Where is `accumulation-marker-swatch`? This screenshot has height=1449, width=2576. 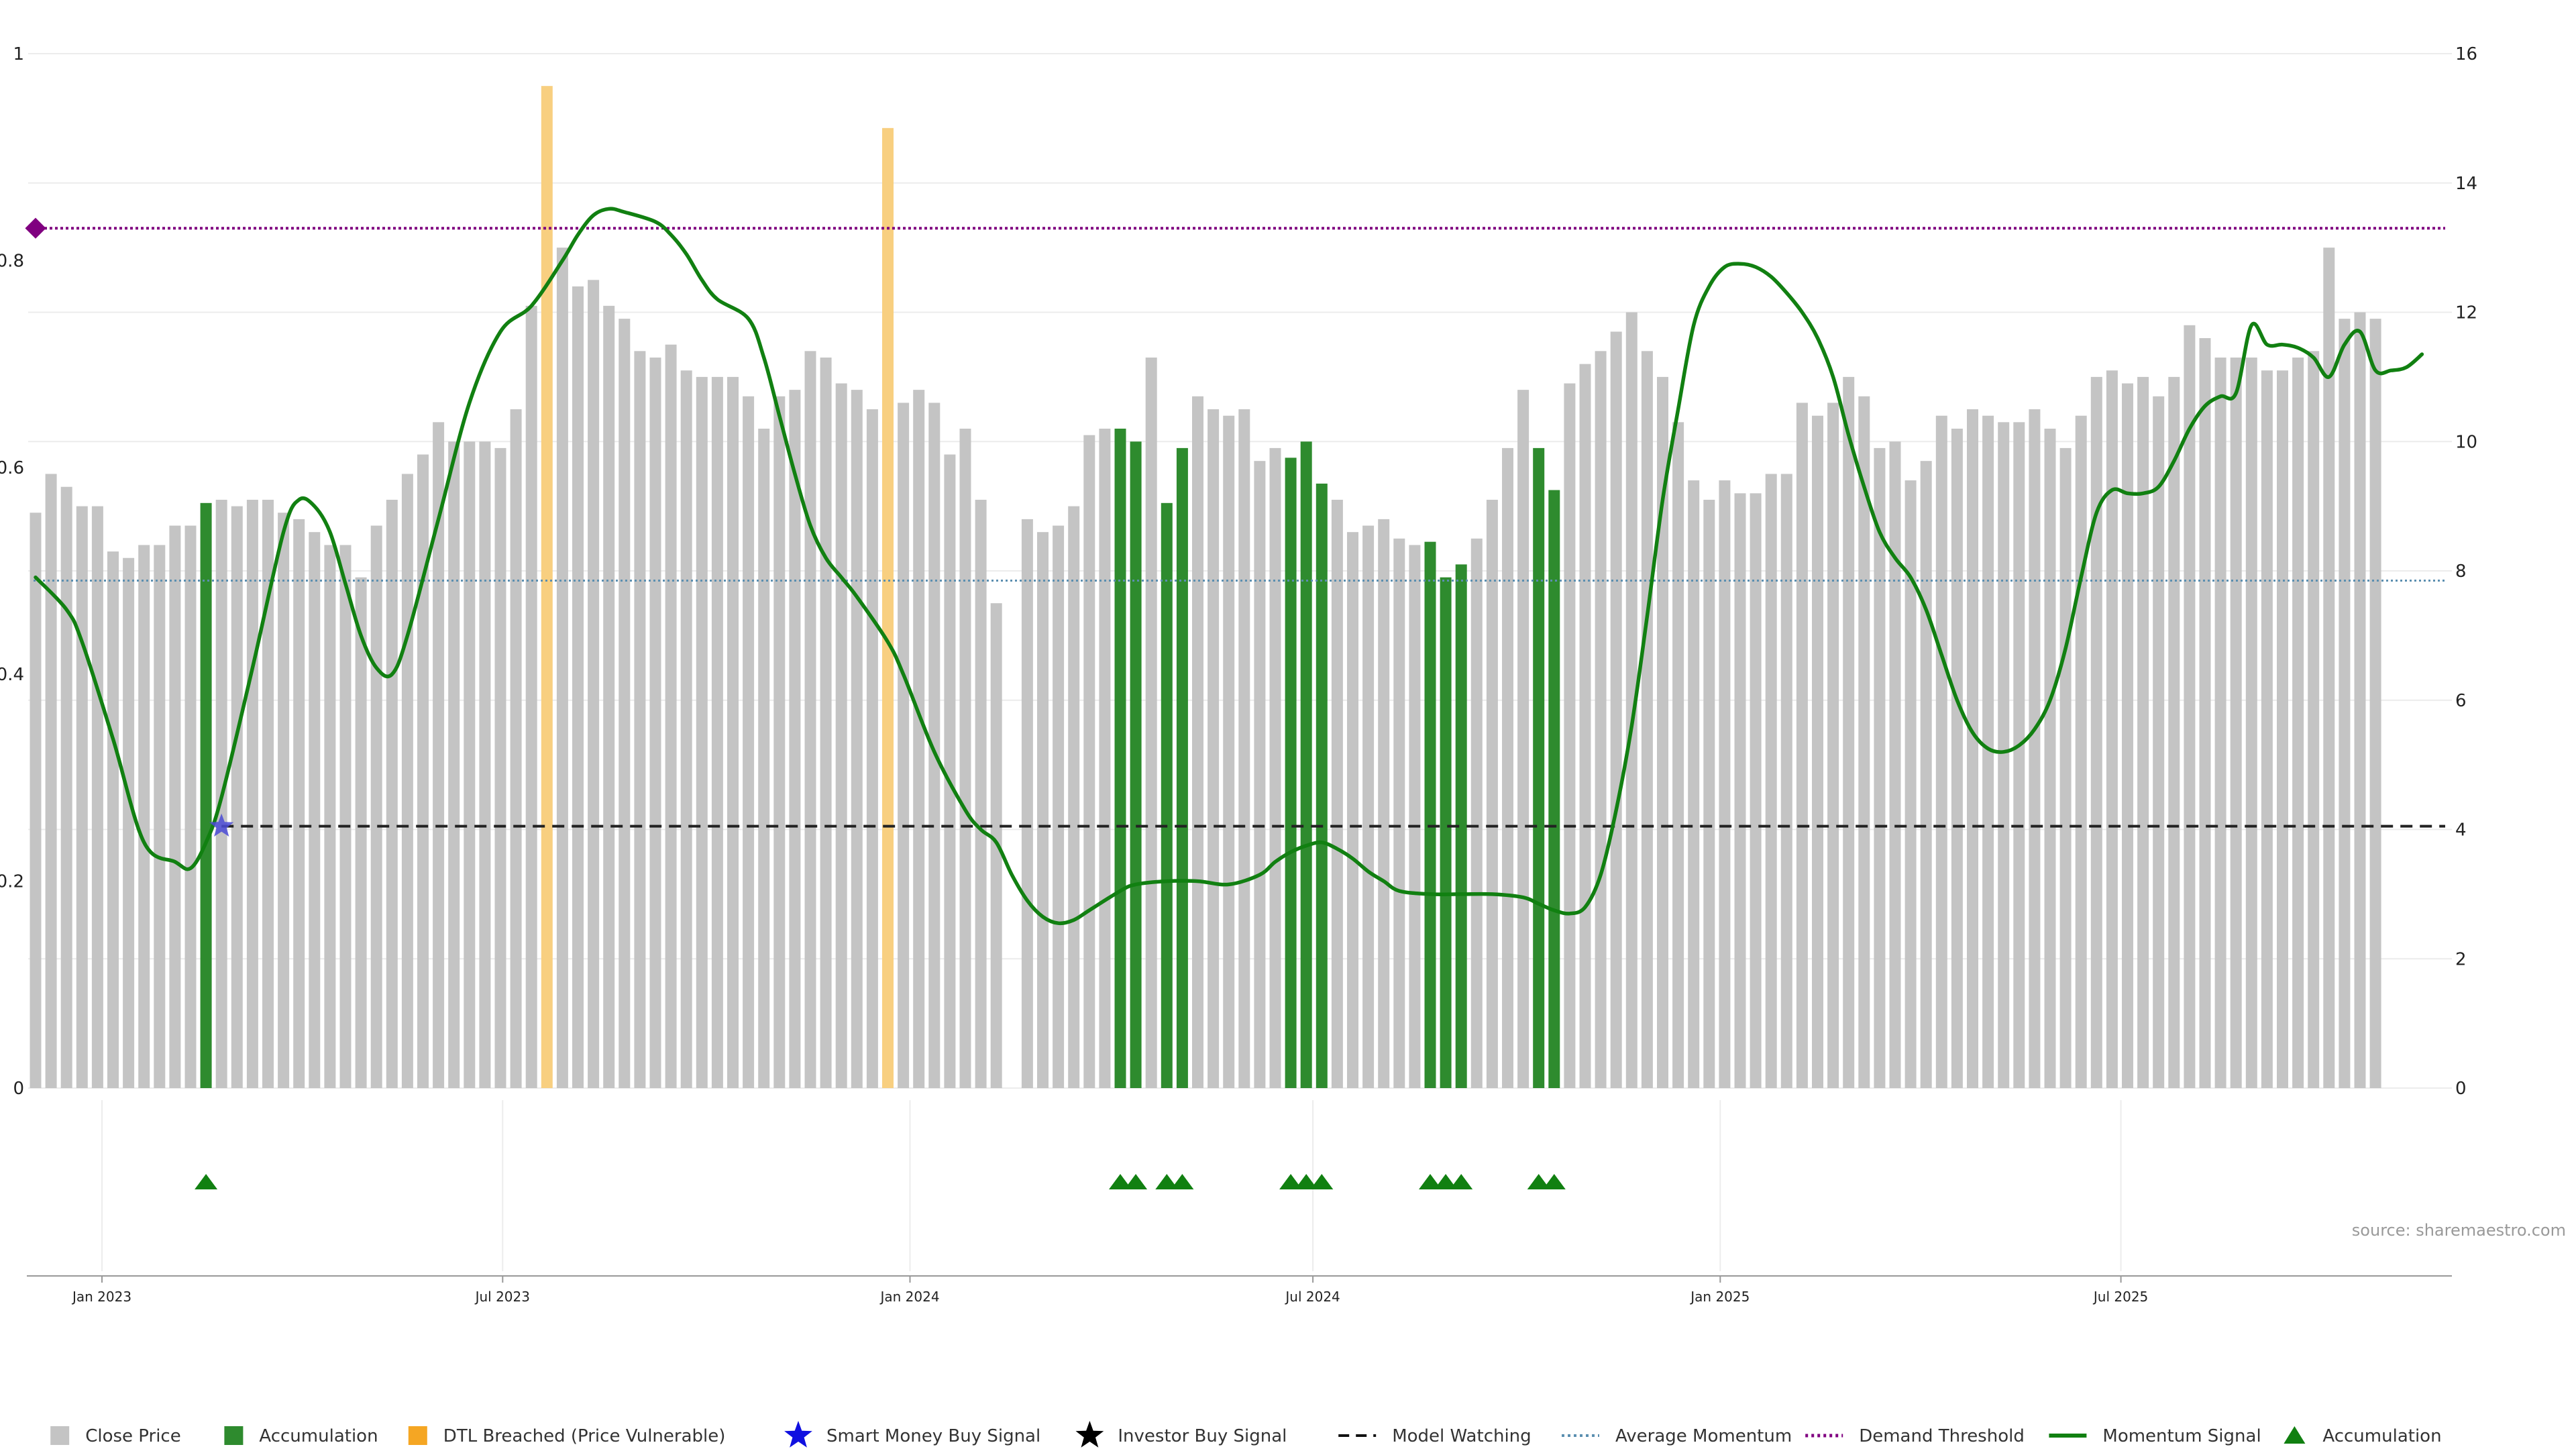 accumulation-marker-swatch is located at coordinates (2295, 1435).